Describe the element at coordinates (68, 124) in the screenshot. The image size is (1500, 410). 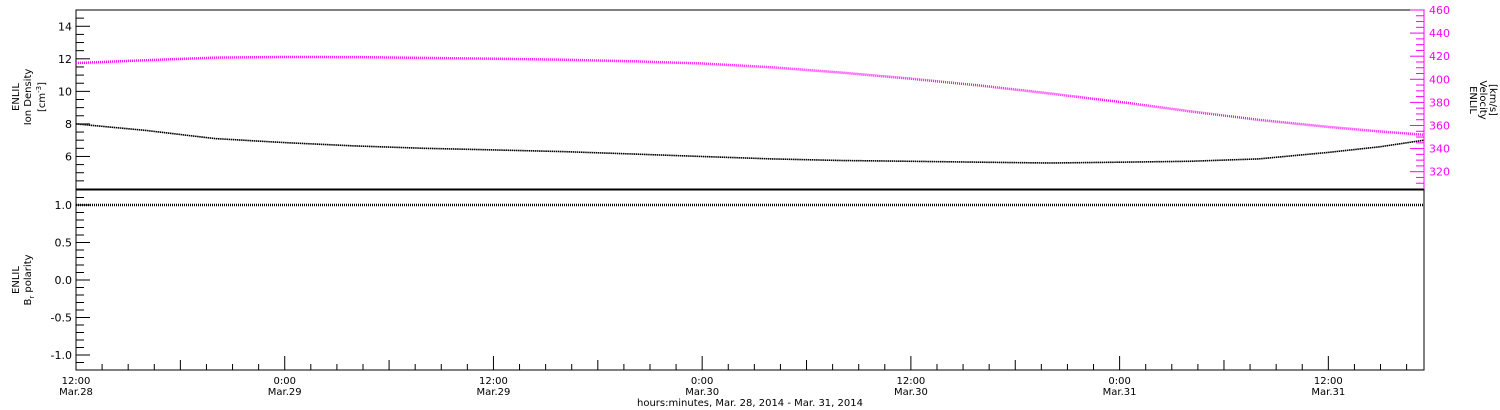
I see `density-tick-label: 8` at that location.